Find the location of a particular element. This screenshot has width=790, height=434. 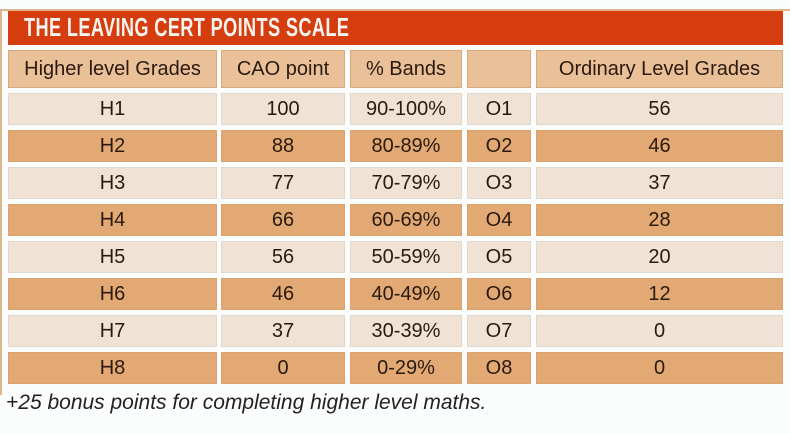

table-row-h2: H2 88 80-89% O2 46 is located at coordinates (399, 146).